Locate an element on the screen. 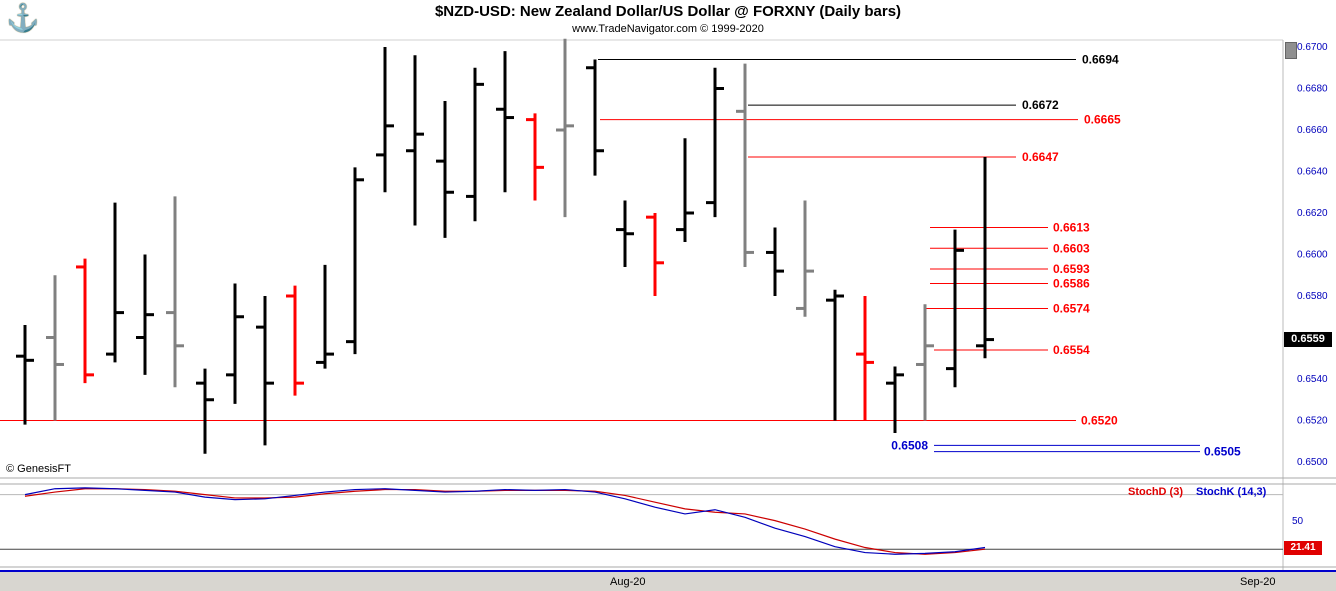 Image resolution: width=1336 pixels, height=591 pixels. price-level-label: 0.6593 is located at coordinates (1071, 269).